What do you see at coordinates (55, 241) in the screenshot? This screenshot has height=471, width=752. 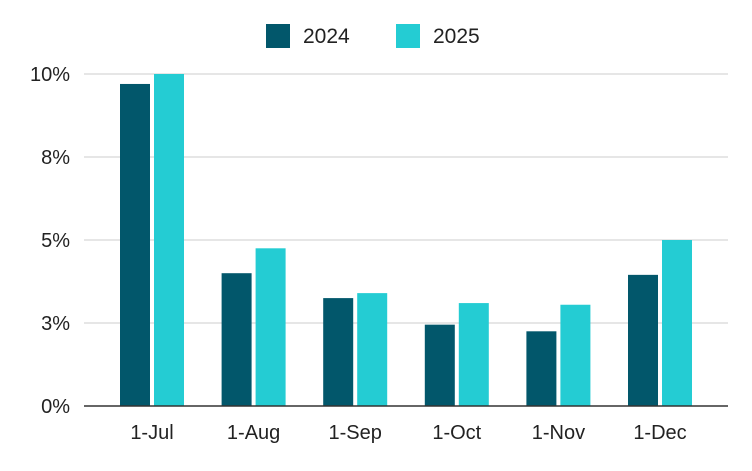 I see `y-tick-label: 5%` at bounding box center [55, 241].